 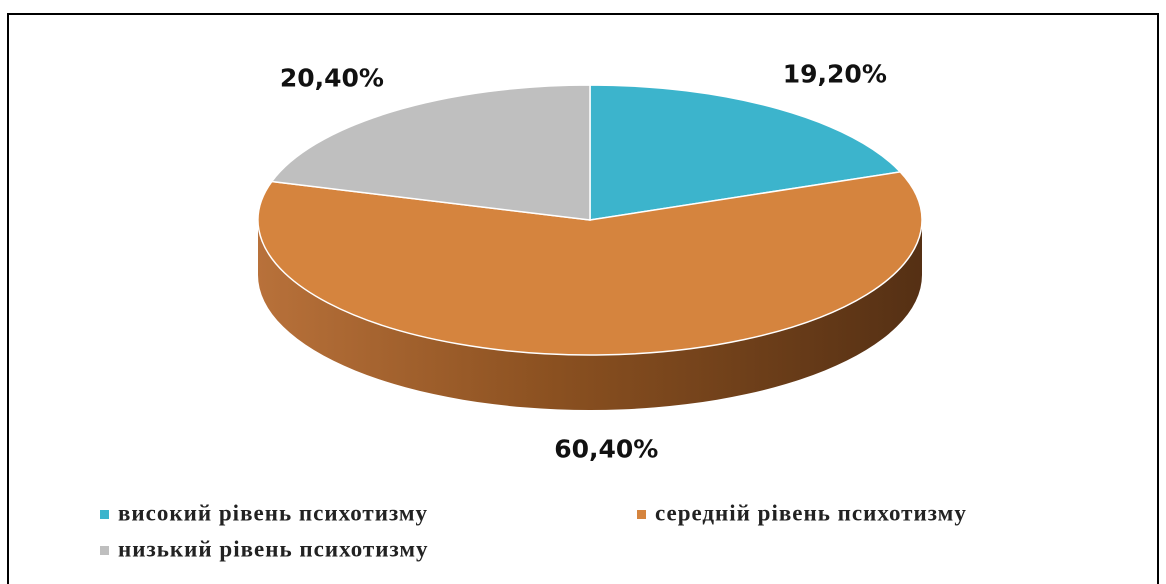 I want to click on legend-label: високий рівень психотизму, so click(x=273, y=512).